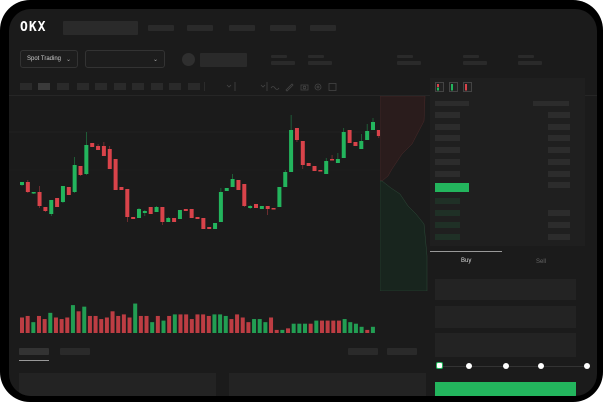  Describe the element at coordinates (304, 87) in the screenshot. I see `camera-icon` at that location.